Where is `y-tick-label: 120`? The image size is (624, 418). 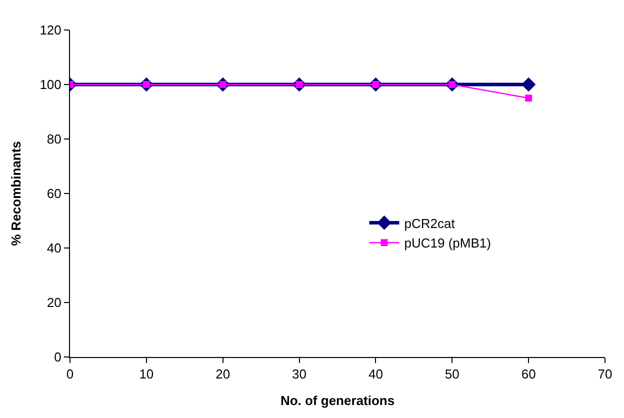 y-tick-label: 120 is located at coordinates (51, 30).